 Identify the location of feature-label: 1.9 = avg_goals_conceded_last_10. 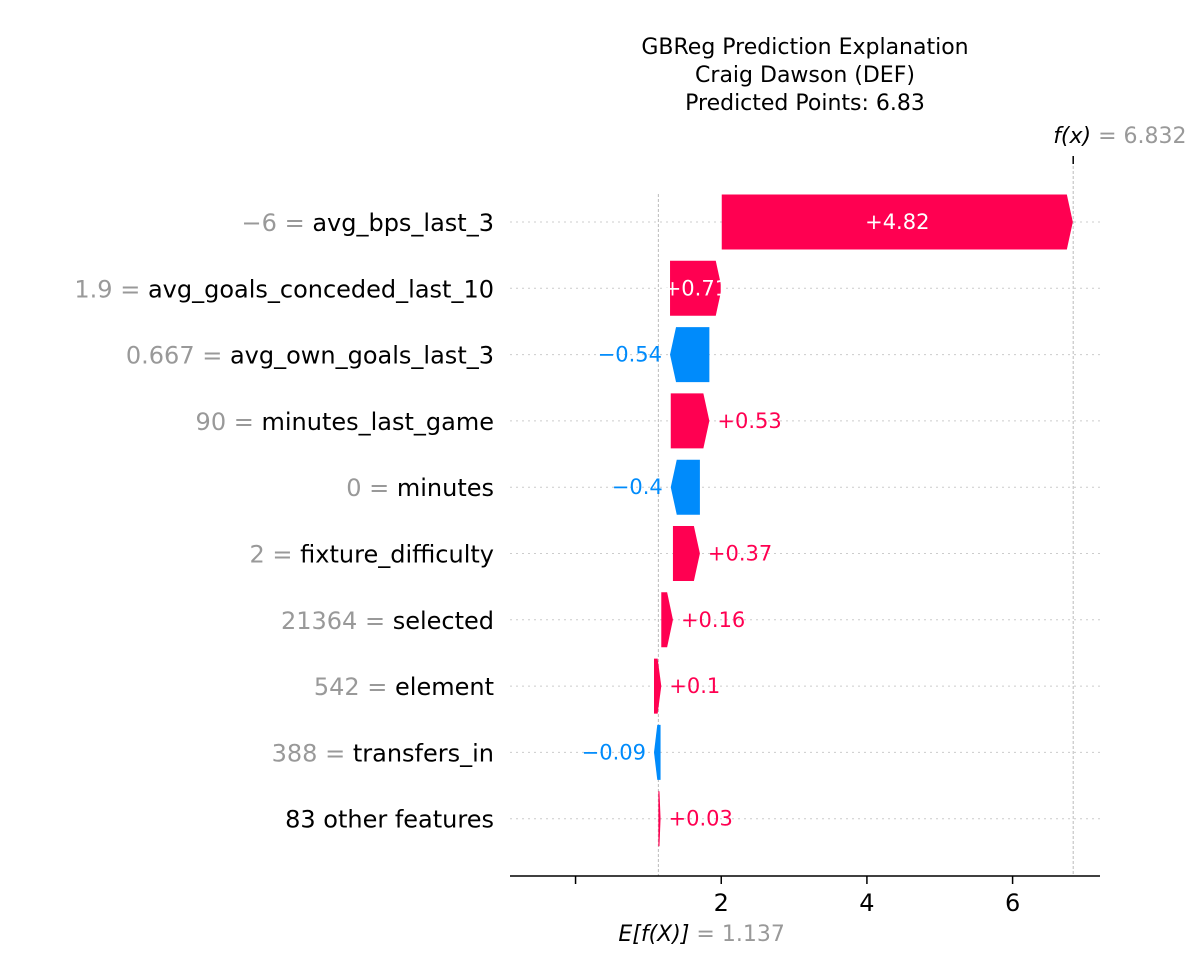
(284, 289).